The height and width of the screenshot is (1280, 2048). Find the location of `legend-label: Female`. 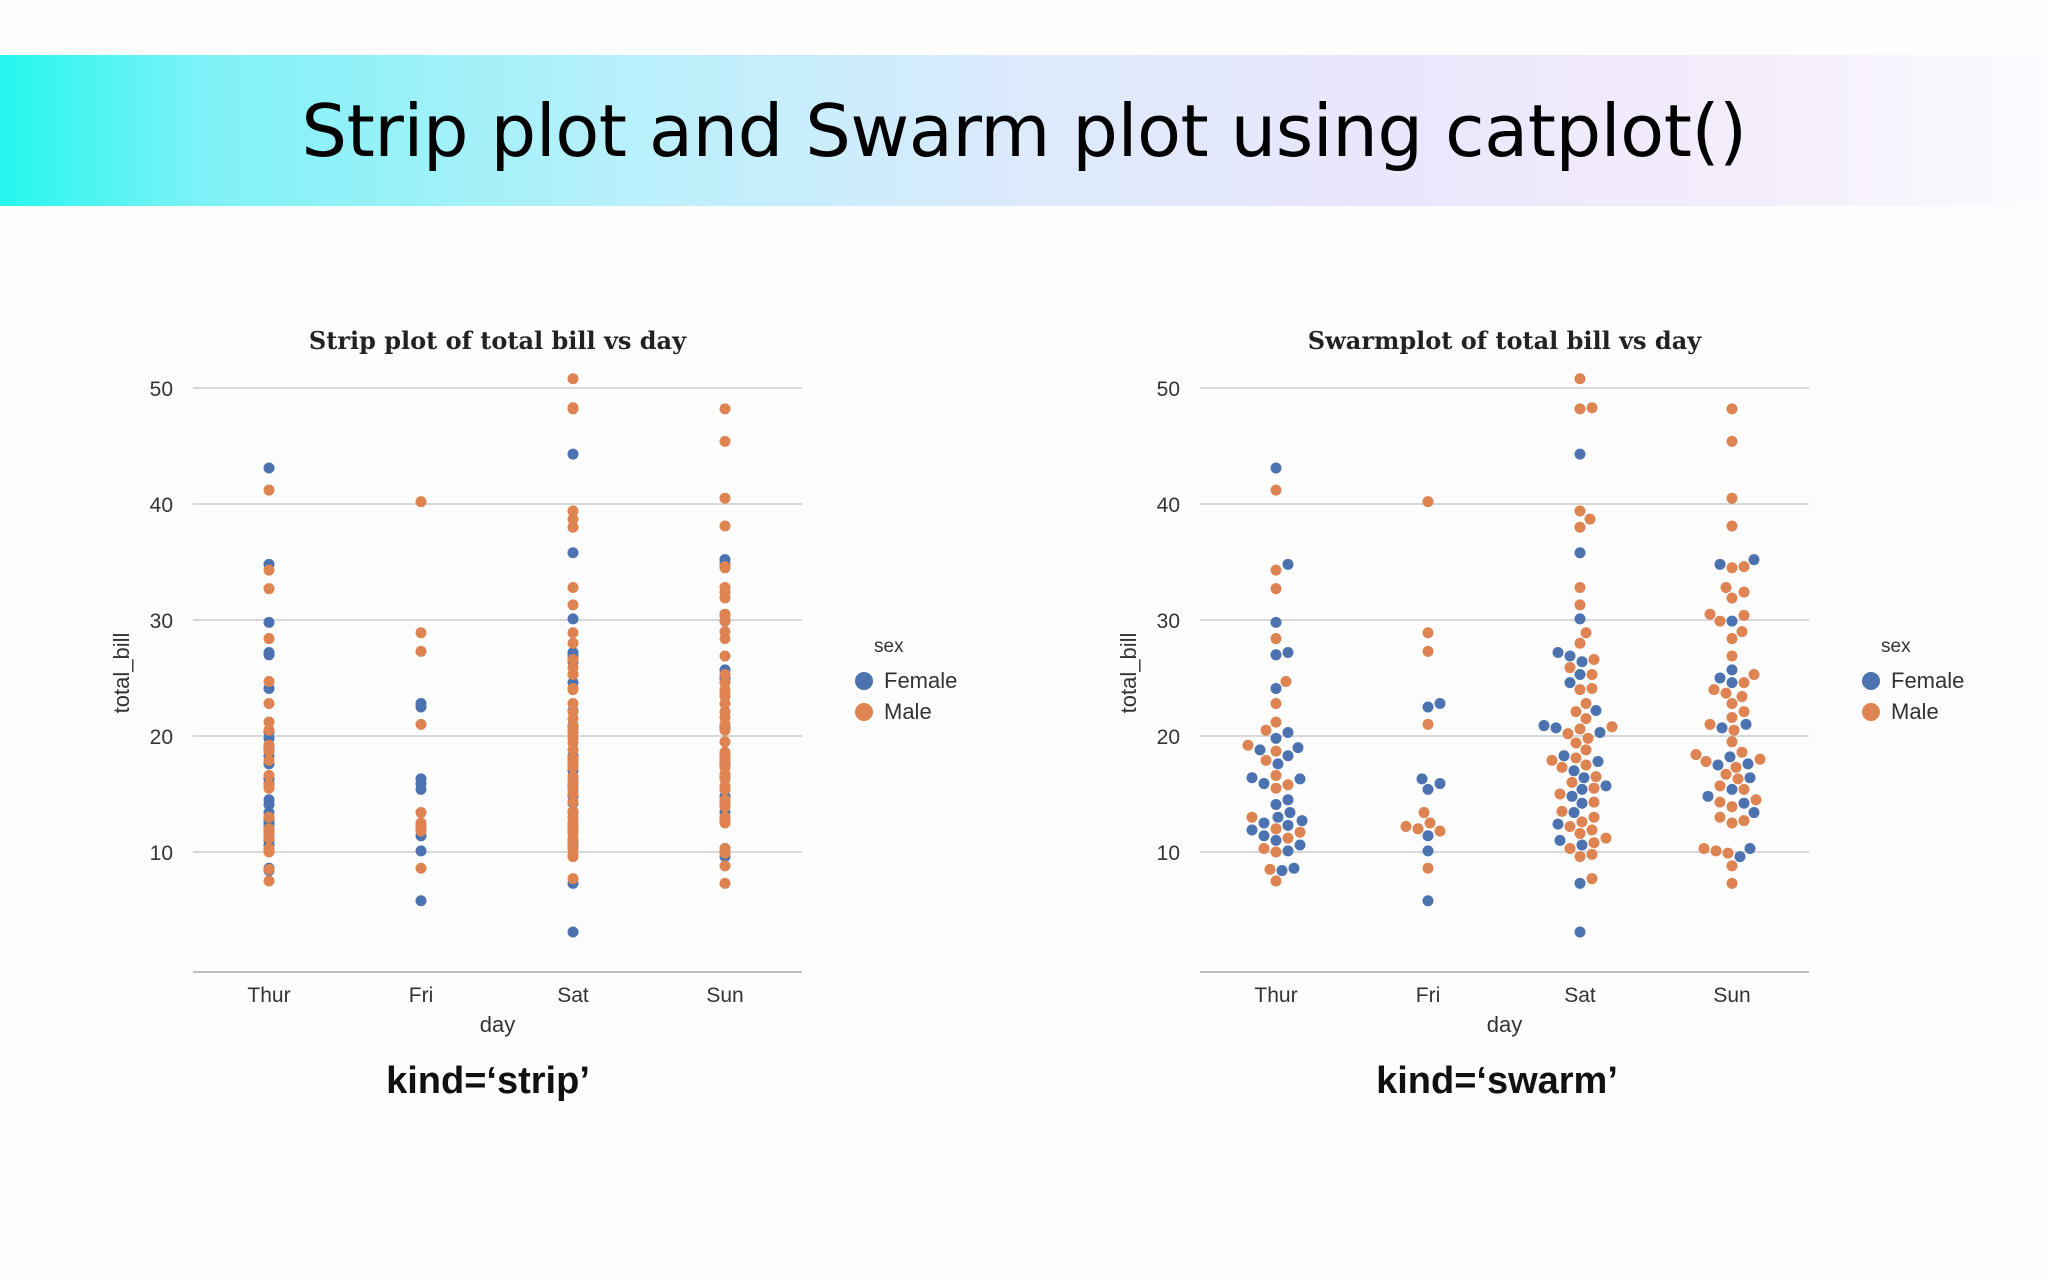

legend-label: Female is located at coordinates (1927, 680).